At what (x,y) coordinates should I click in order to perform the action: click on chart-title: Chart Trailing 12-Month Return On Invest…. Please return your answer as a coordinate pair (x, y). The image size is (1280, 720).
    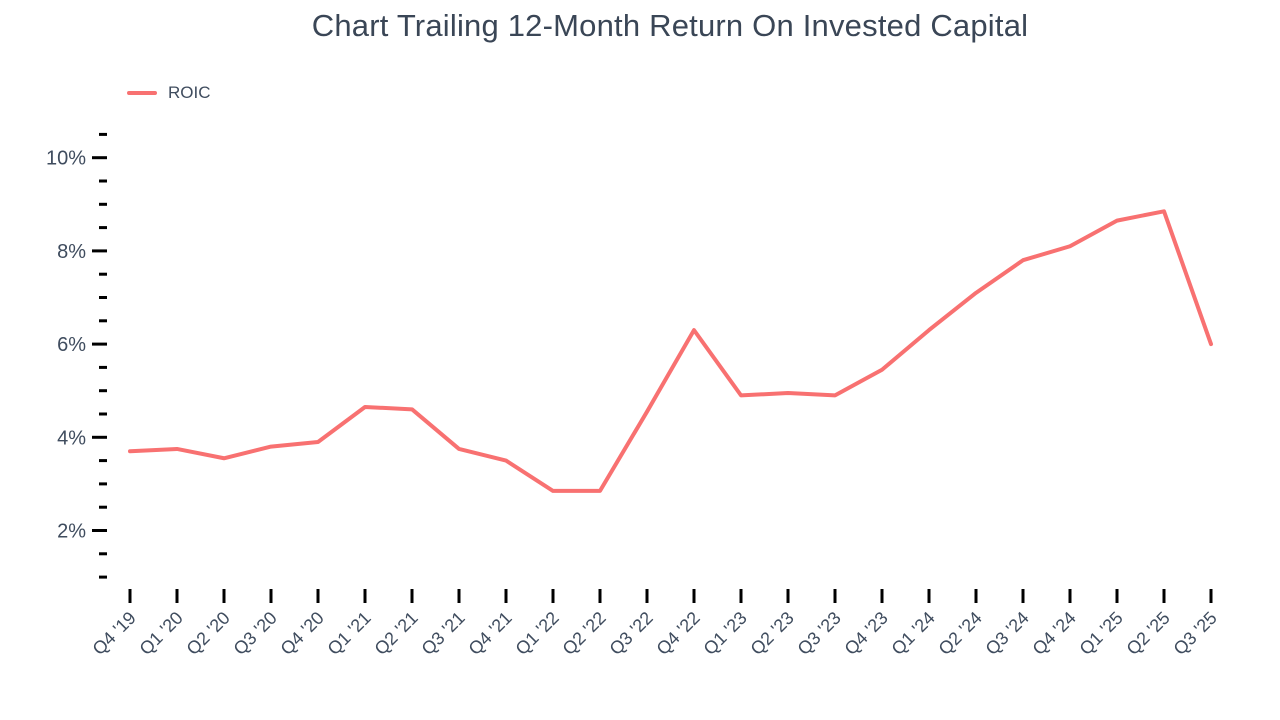
    Looking at the image, I should click on (670, 25).